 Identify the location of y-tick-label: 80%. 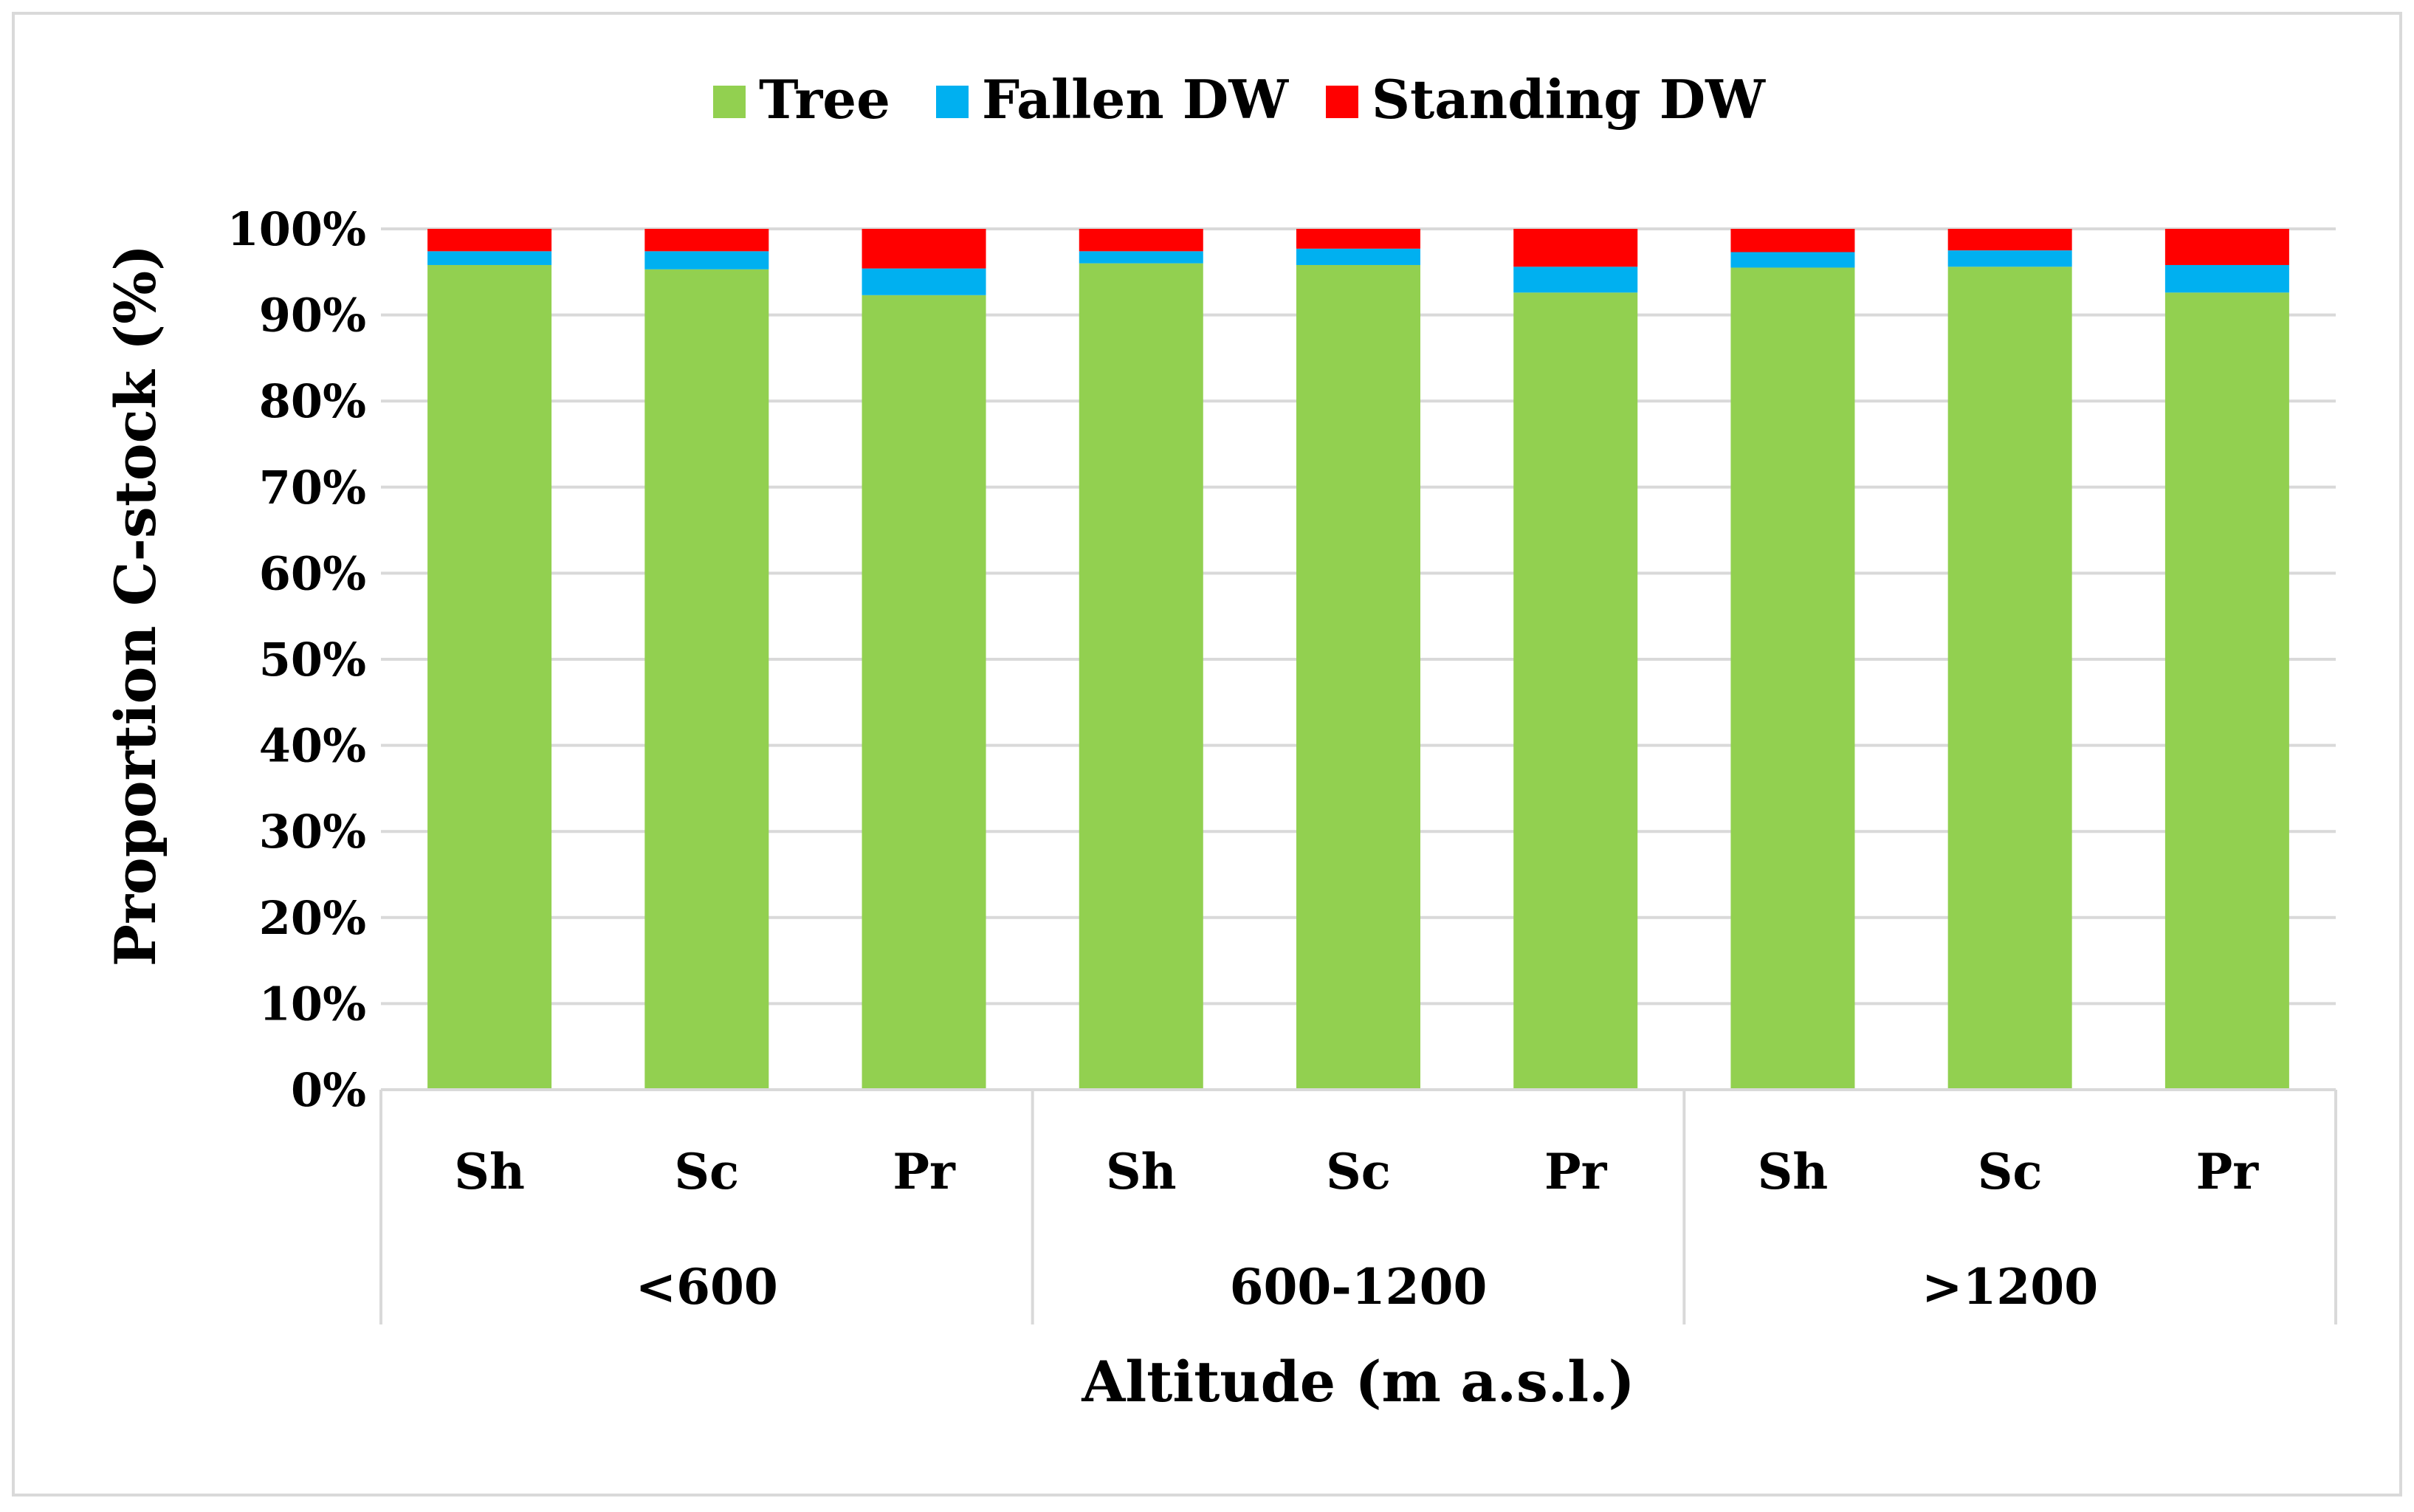
(312, 401).